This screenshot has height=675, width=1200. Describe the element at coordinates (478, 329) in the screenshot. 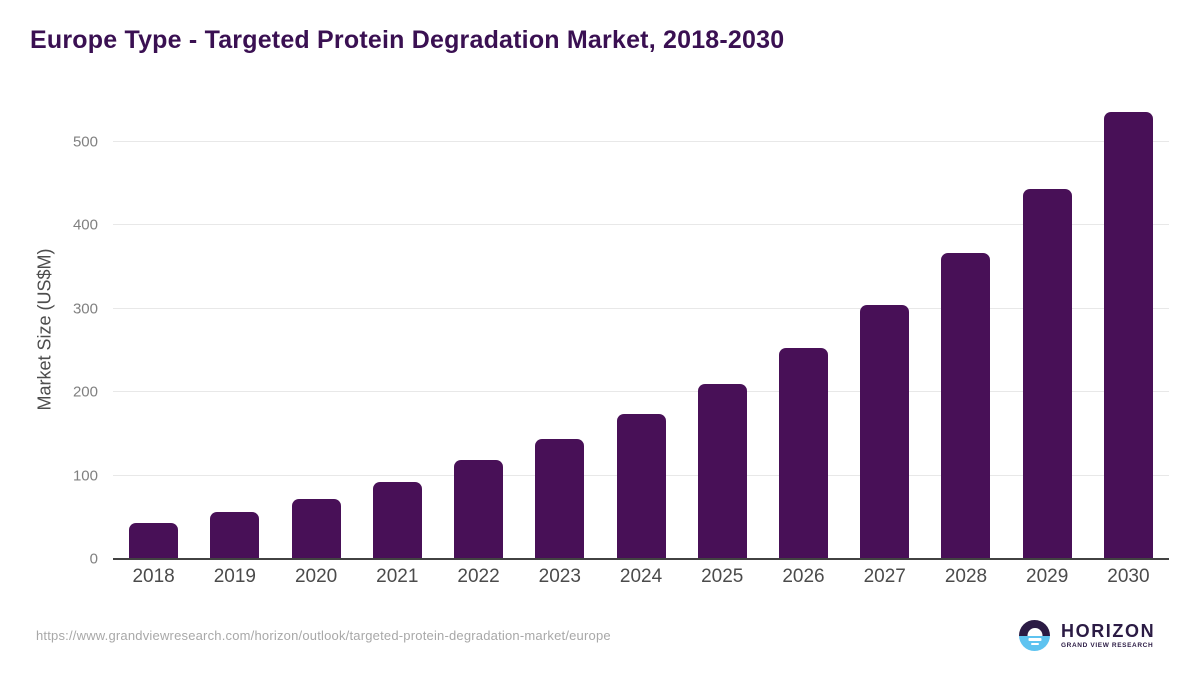

I see `bar-slot-2022` at that location.